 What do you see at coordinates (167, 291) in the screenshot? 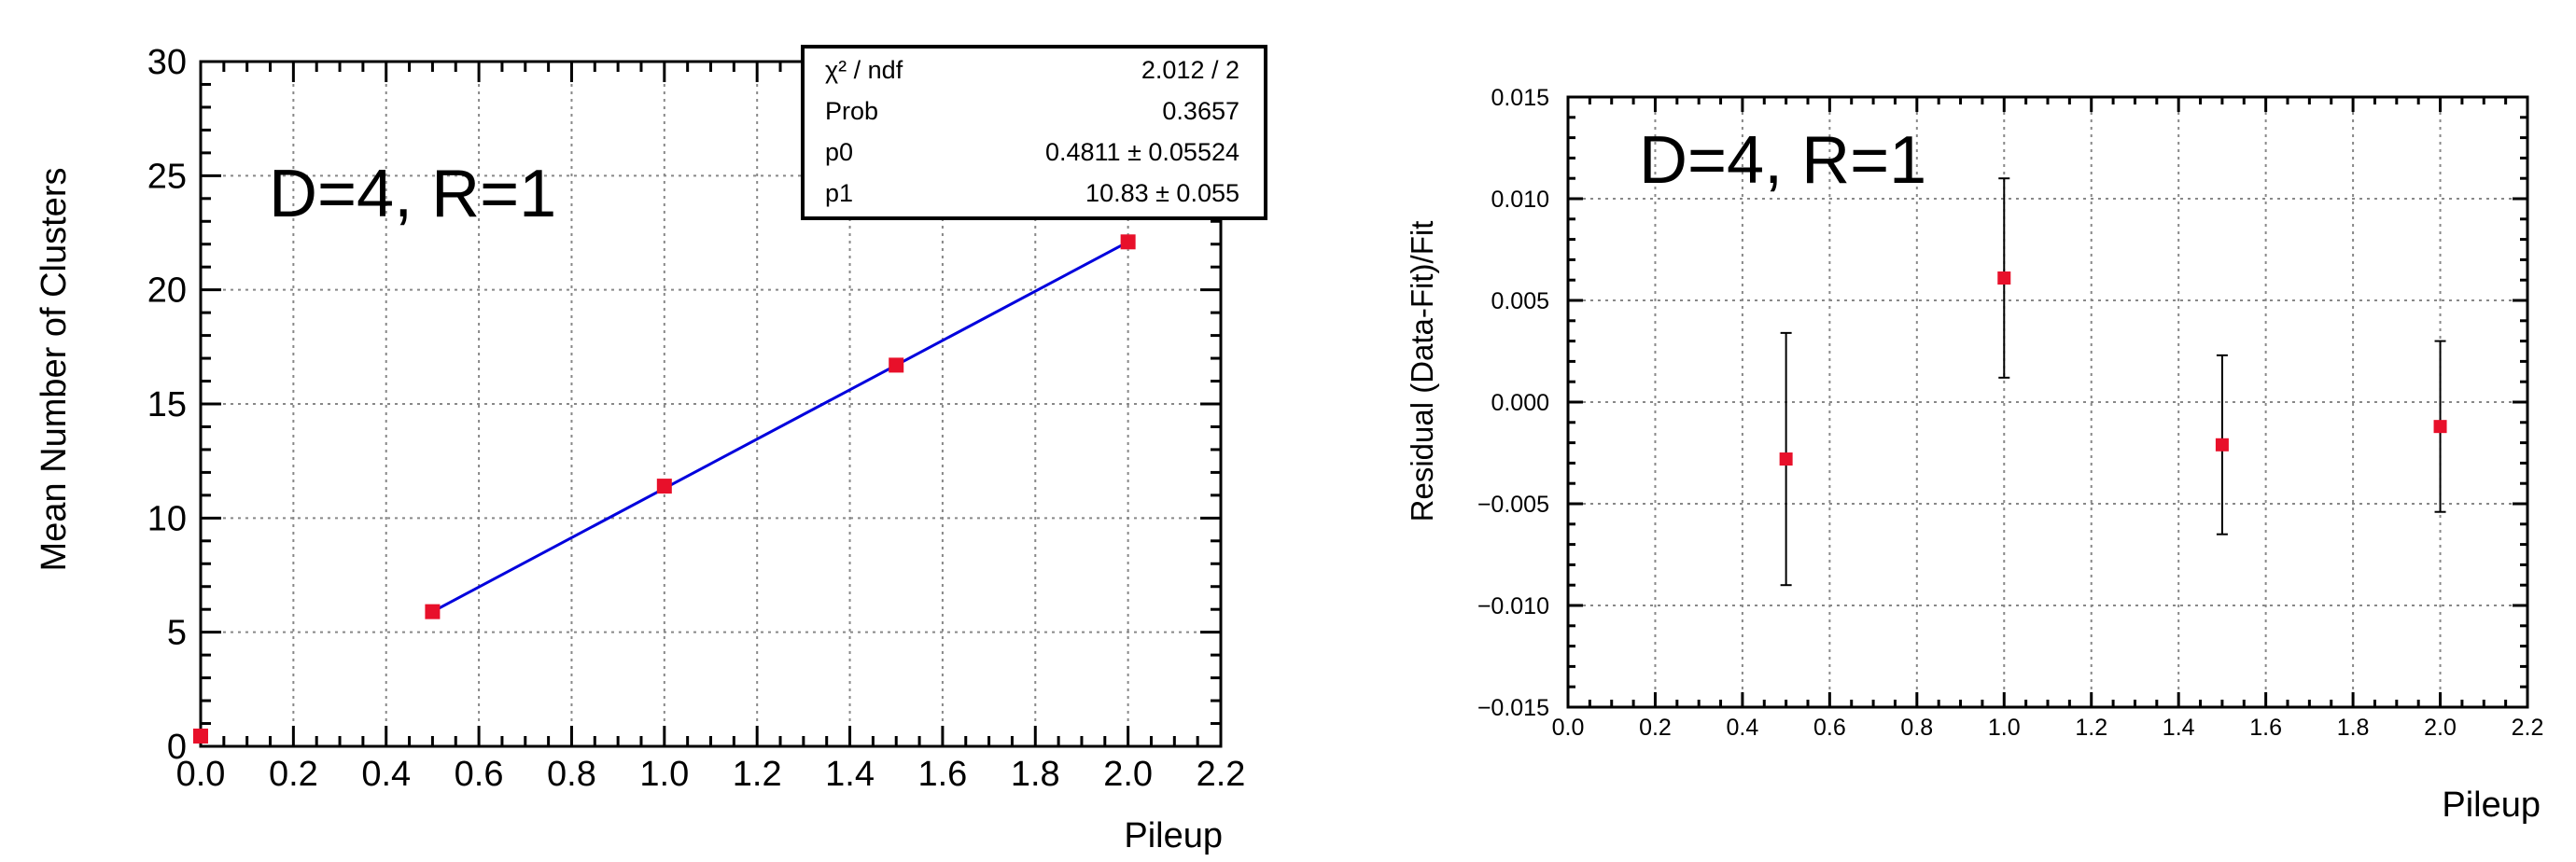
I see `y-tick-label: 20` at bounding box center [167, 291].